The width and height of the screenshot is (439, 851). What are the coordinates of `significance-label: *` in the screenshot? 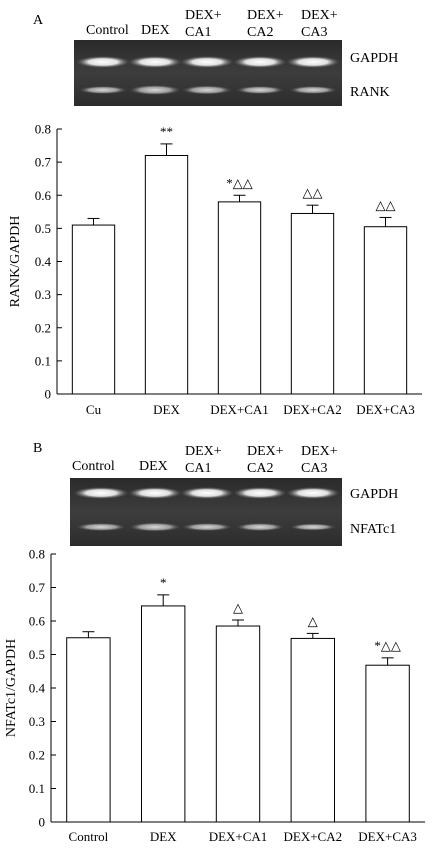 It's located at (163, 582).